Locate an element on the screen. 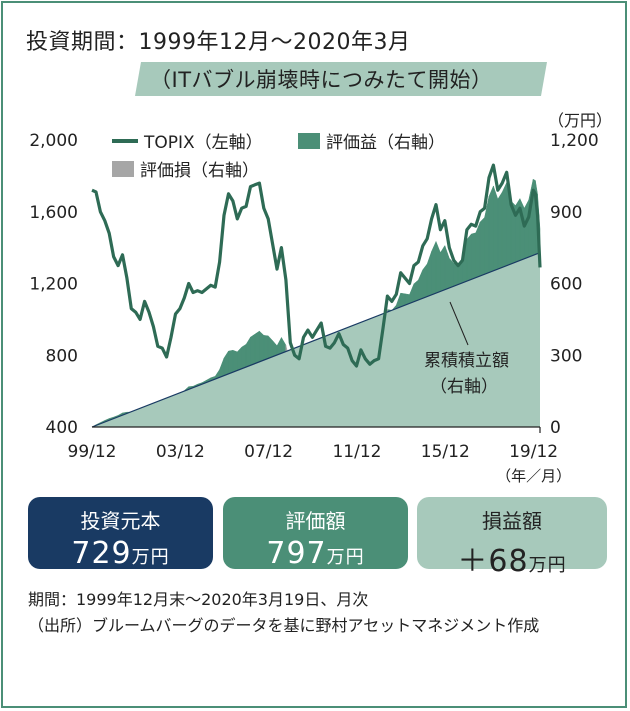 The image size is (630, 711). legend-loss-swatch is located at coordinates (123, 168).